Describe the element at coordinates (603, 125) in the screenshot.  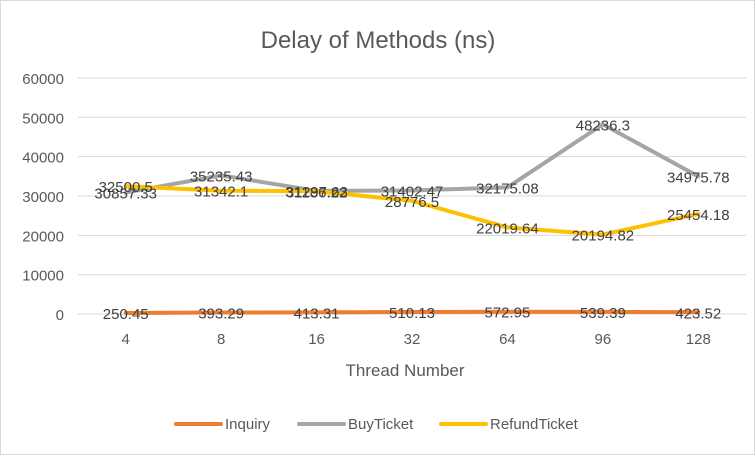
I see `data-label: 48236.3` at that location.